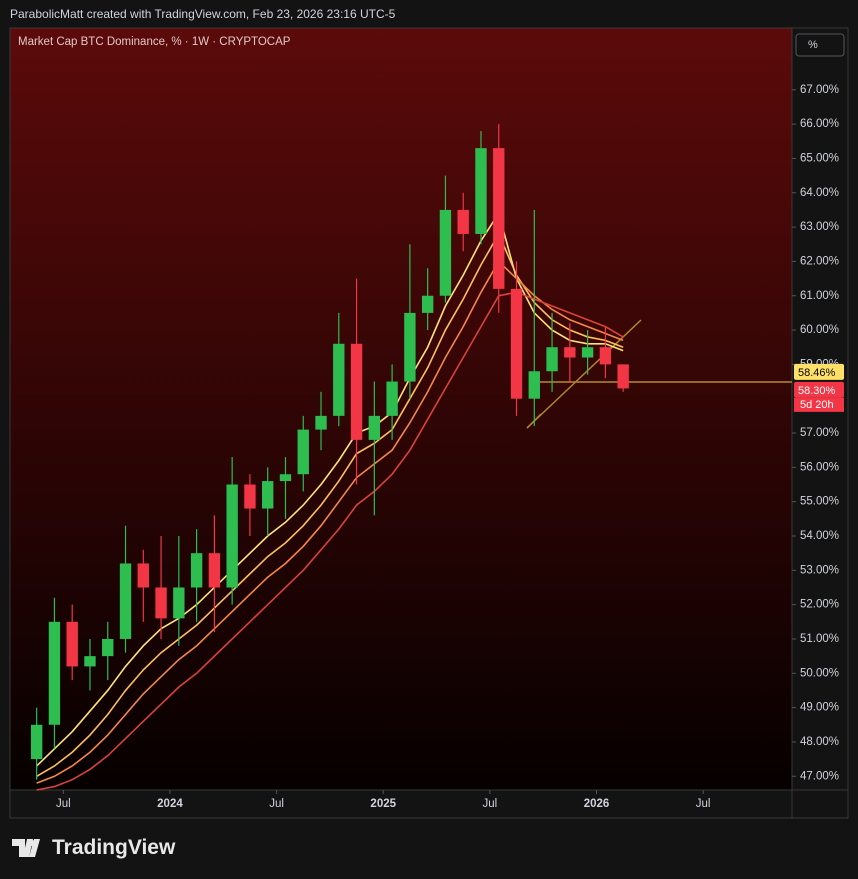 The height and width of the screenshot is (879, 858). Describe the element at coordinates (819, 570) in the screenshot. I see `y-tick-label: 53.00%` at that location.